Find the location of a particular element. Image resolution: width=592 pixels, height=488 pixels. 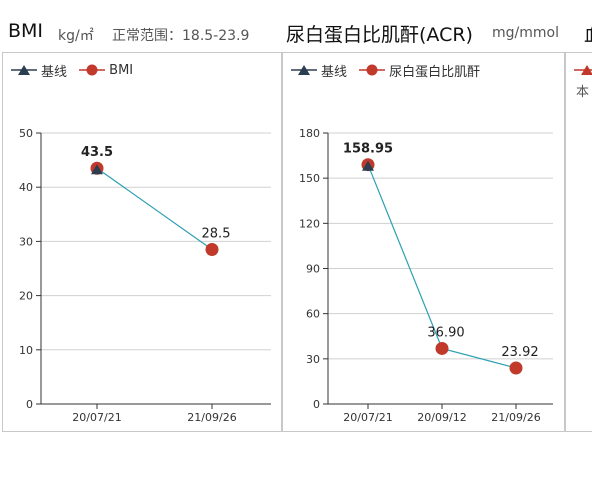

data-label: 43.5 is located at coordinates (97, 152).